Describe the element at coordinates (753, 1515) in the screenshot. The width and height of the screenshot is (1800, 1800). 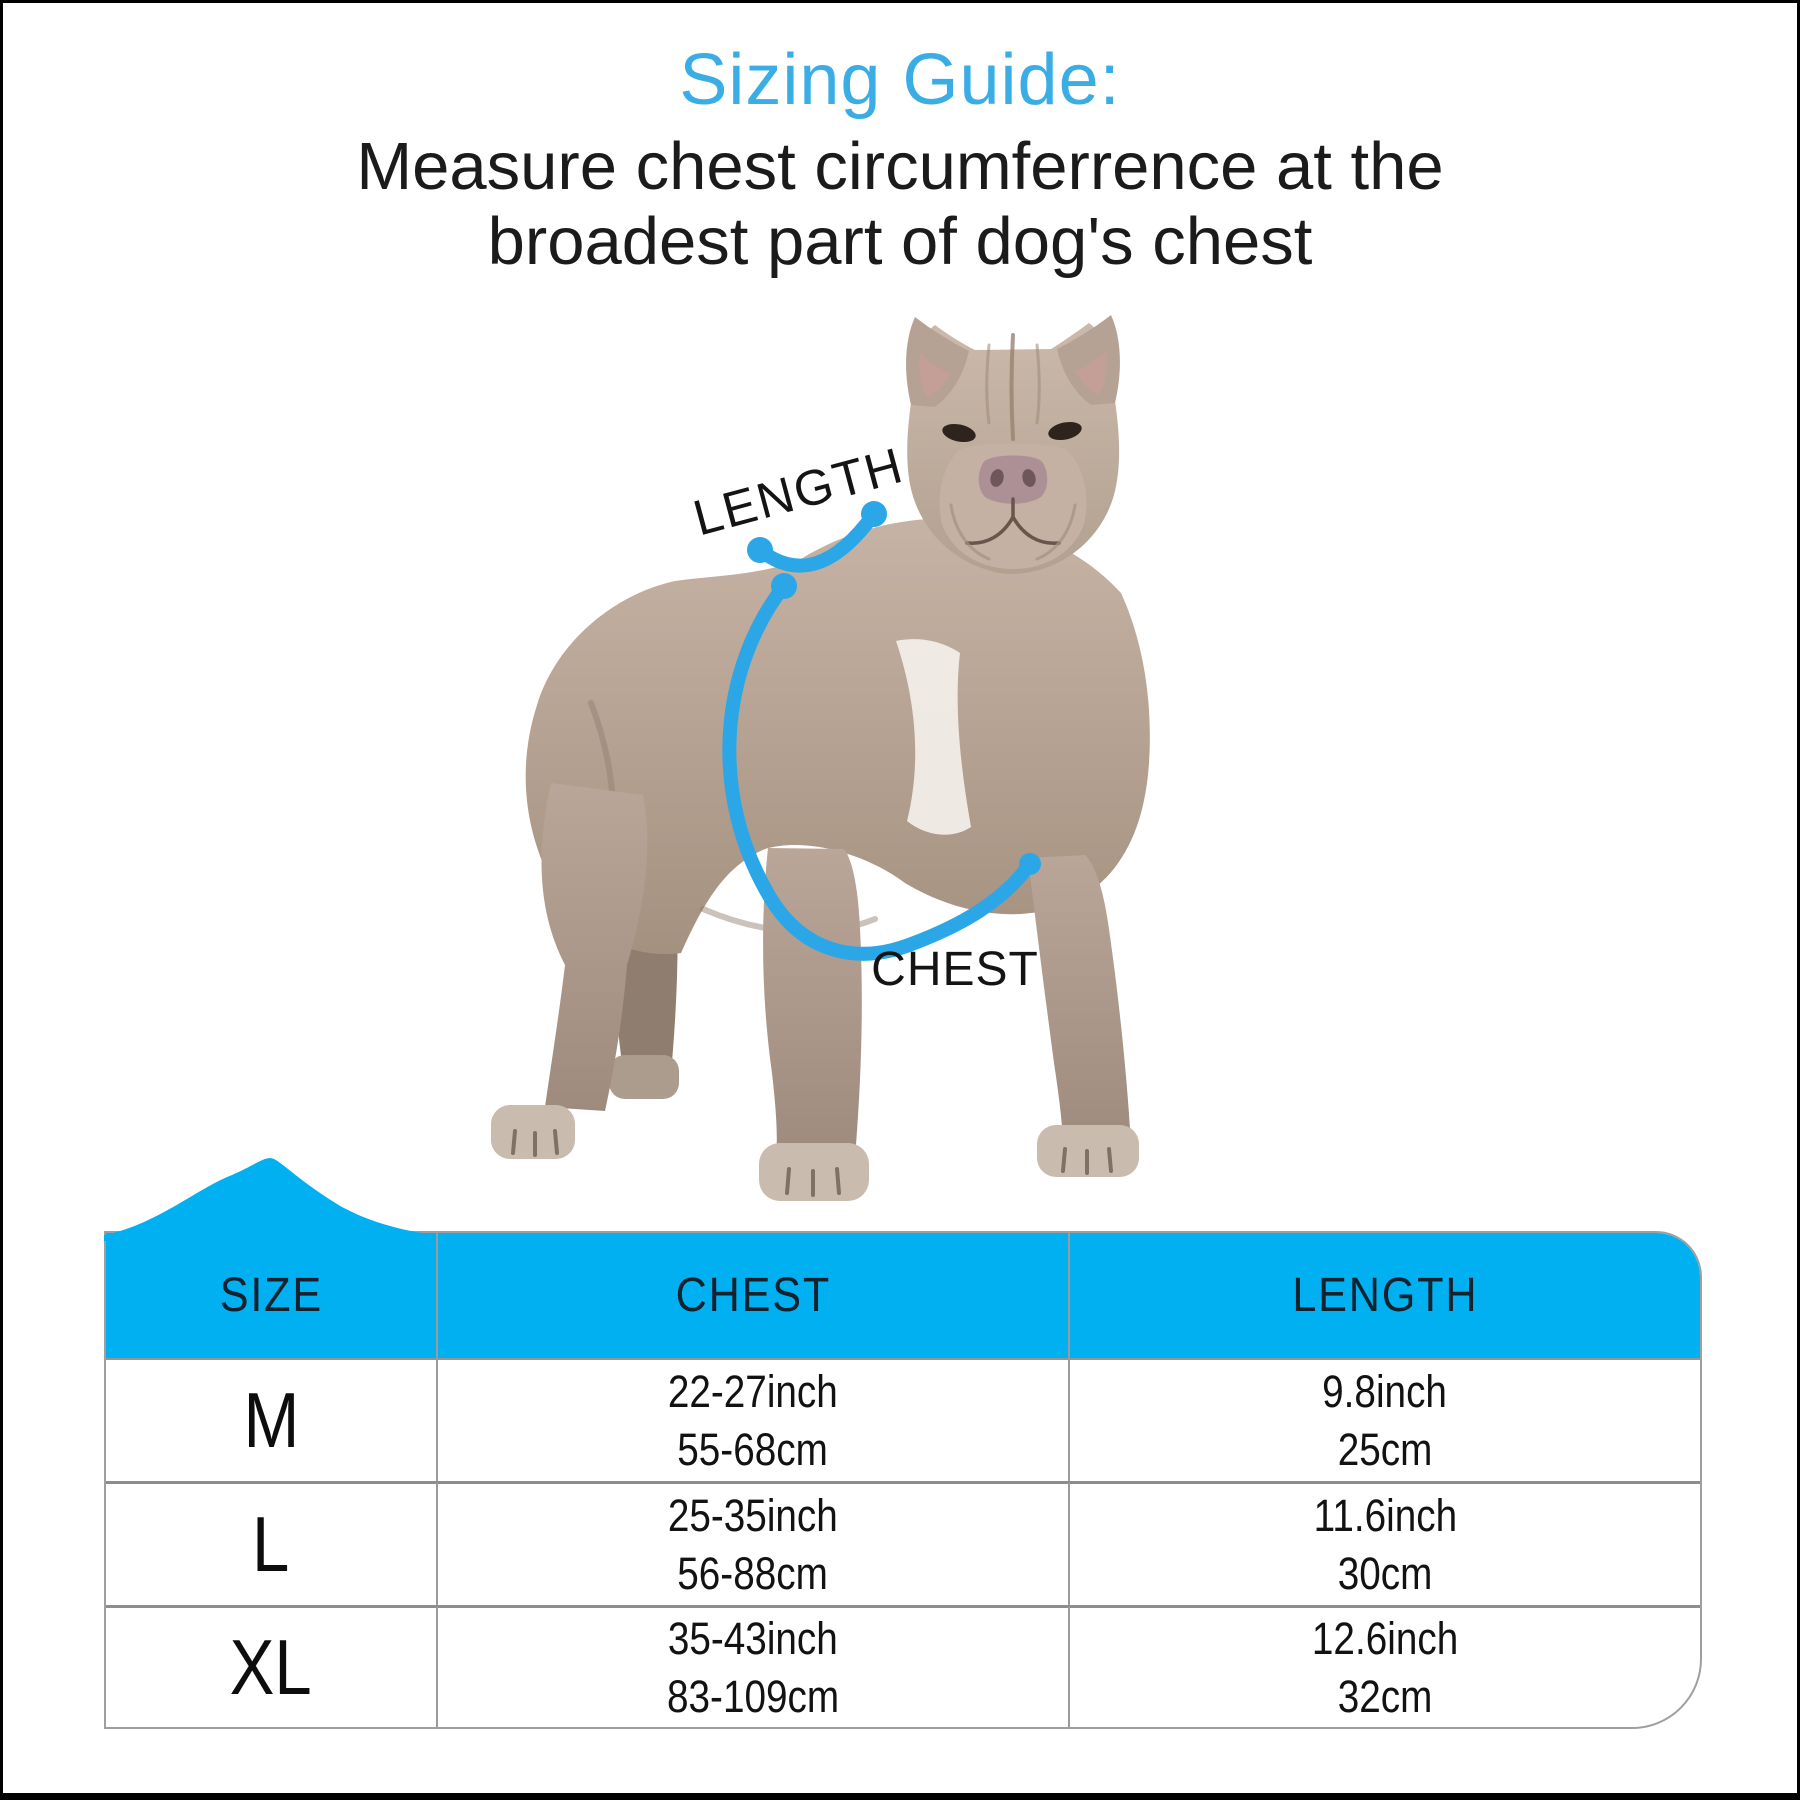
I see `chest-inch-value: 25-35inch` at that location.